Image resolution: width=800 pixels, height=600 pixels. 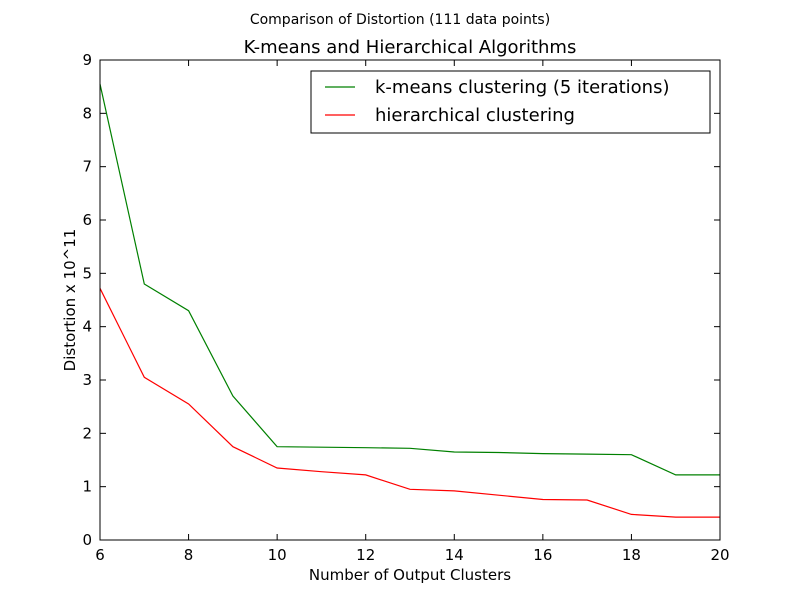 I want to click on x-tick-label: 16, so click(x=542, y=555).